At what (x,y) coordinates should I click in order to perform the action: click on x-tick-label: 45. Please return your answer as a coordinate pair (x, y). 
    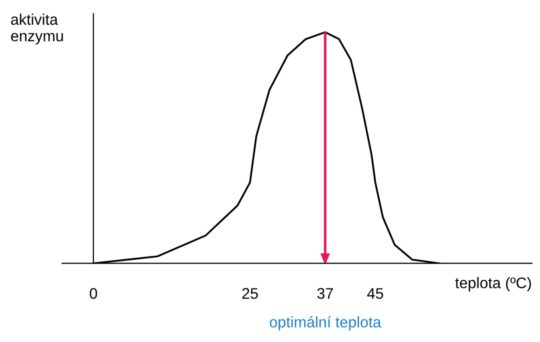
    Looking at the image, I should click on (375, 293).